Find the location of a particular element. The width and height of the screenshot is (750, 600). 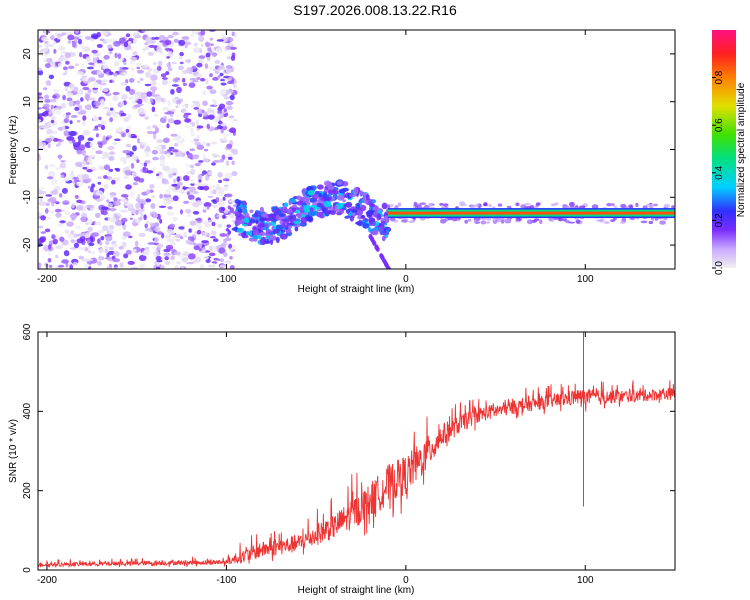

colorbar-tick-label: 0.2 is located at coordinates (719, 220).